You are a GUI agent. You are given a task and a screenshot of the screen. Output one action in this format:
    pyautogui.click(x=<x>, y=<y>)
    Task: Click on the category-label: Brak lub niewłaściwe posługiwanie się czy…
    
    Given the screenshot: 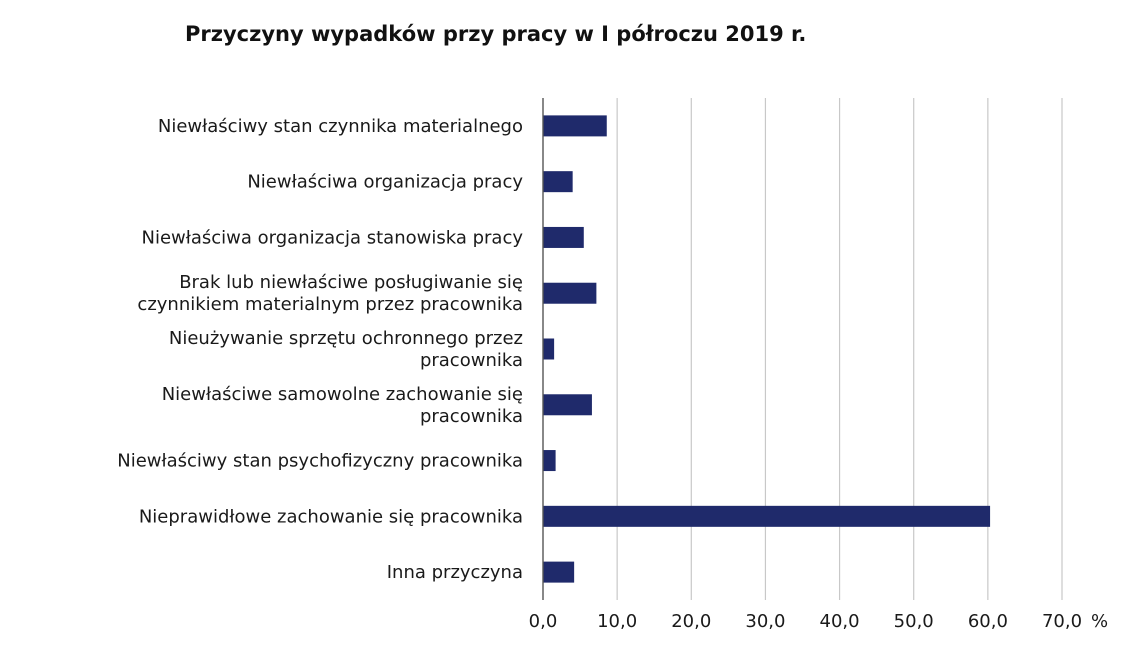 What is the action you would take?
    pyautogui.click(x=330, y=293)
    